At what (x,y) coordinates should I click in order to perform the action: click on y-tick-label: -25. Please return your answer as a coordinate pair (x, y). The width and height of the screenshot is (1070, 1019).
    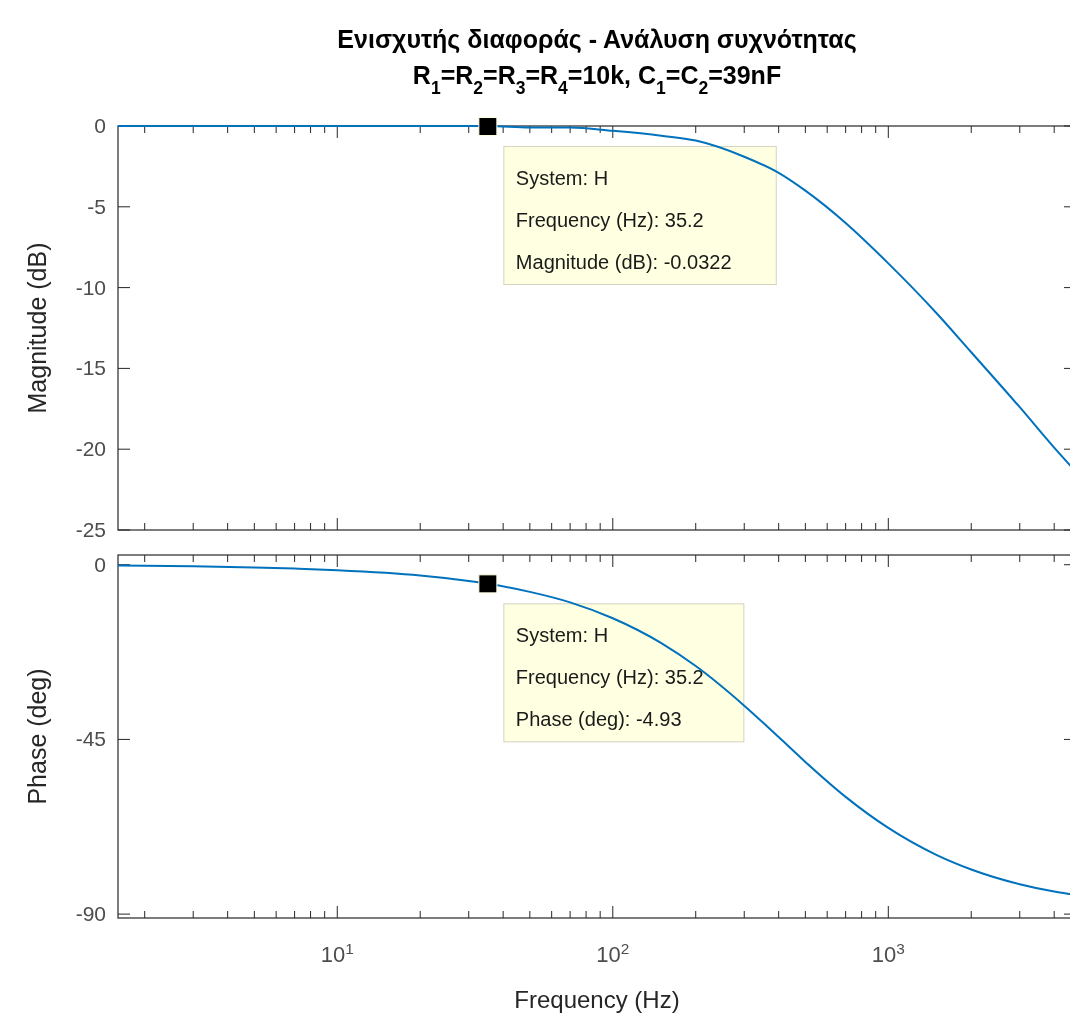
    Looking at the image, I should click on (90, 529).